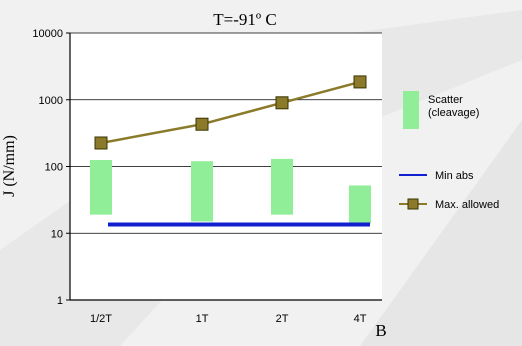 The width and height of the screenshot is (522, 346). I want to click on y-tick-label: 10, so click(57, 234).